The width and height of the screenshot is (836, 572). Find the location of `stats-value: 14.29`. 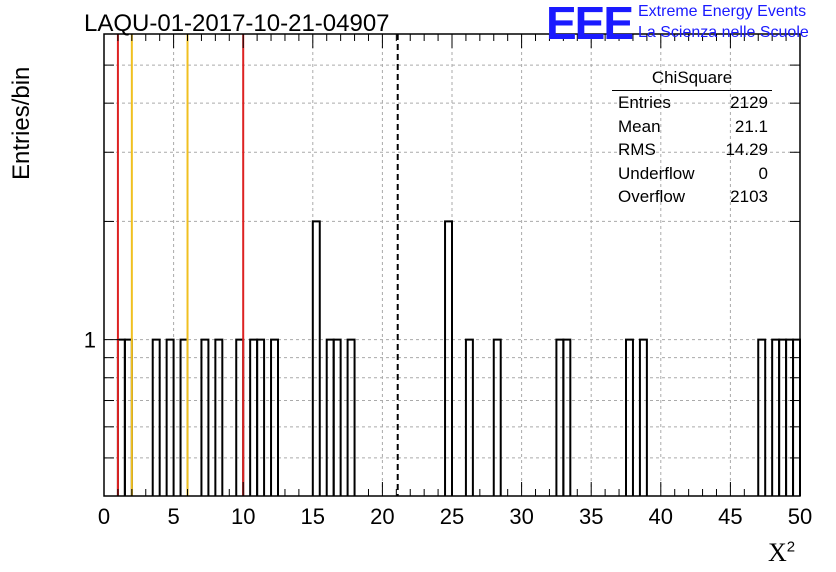

stats-value: 14.29 is located at coordinates (746, 149).